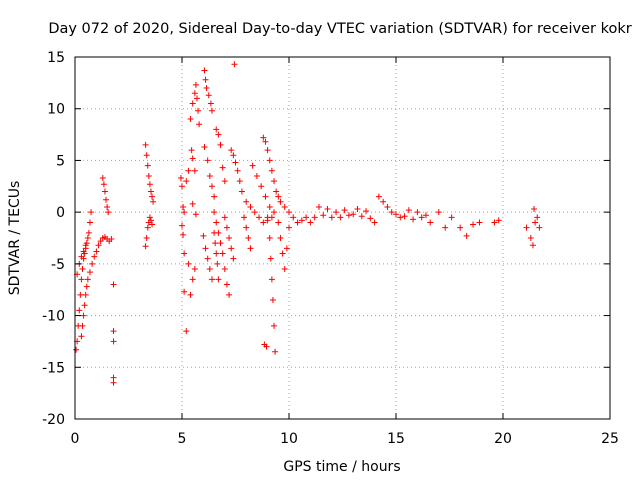 The image size is (640, 480). Describe the element at coordinates (60, 213) in the screenshot. I see `y-tick-label: 0` at that location.